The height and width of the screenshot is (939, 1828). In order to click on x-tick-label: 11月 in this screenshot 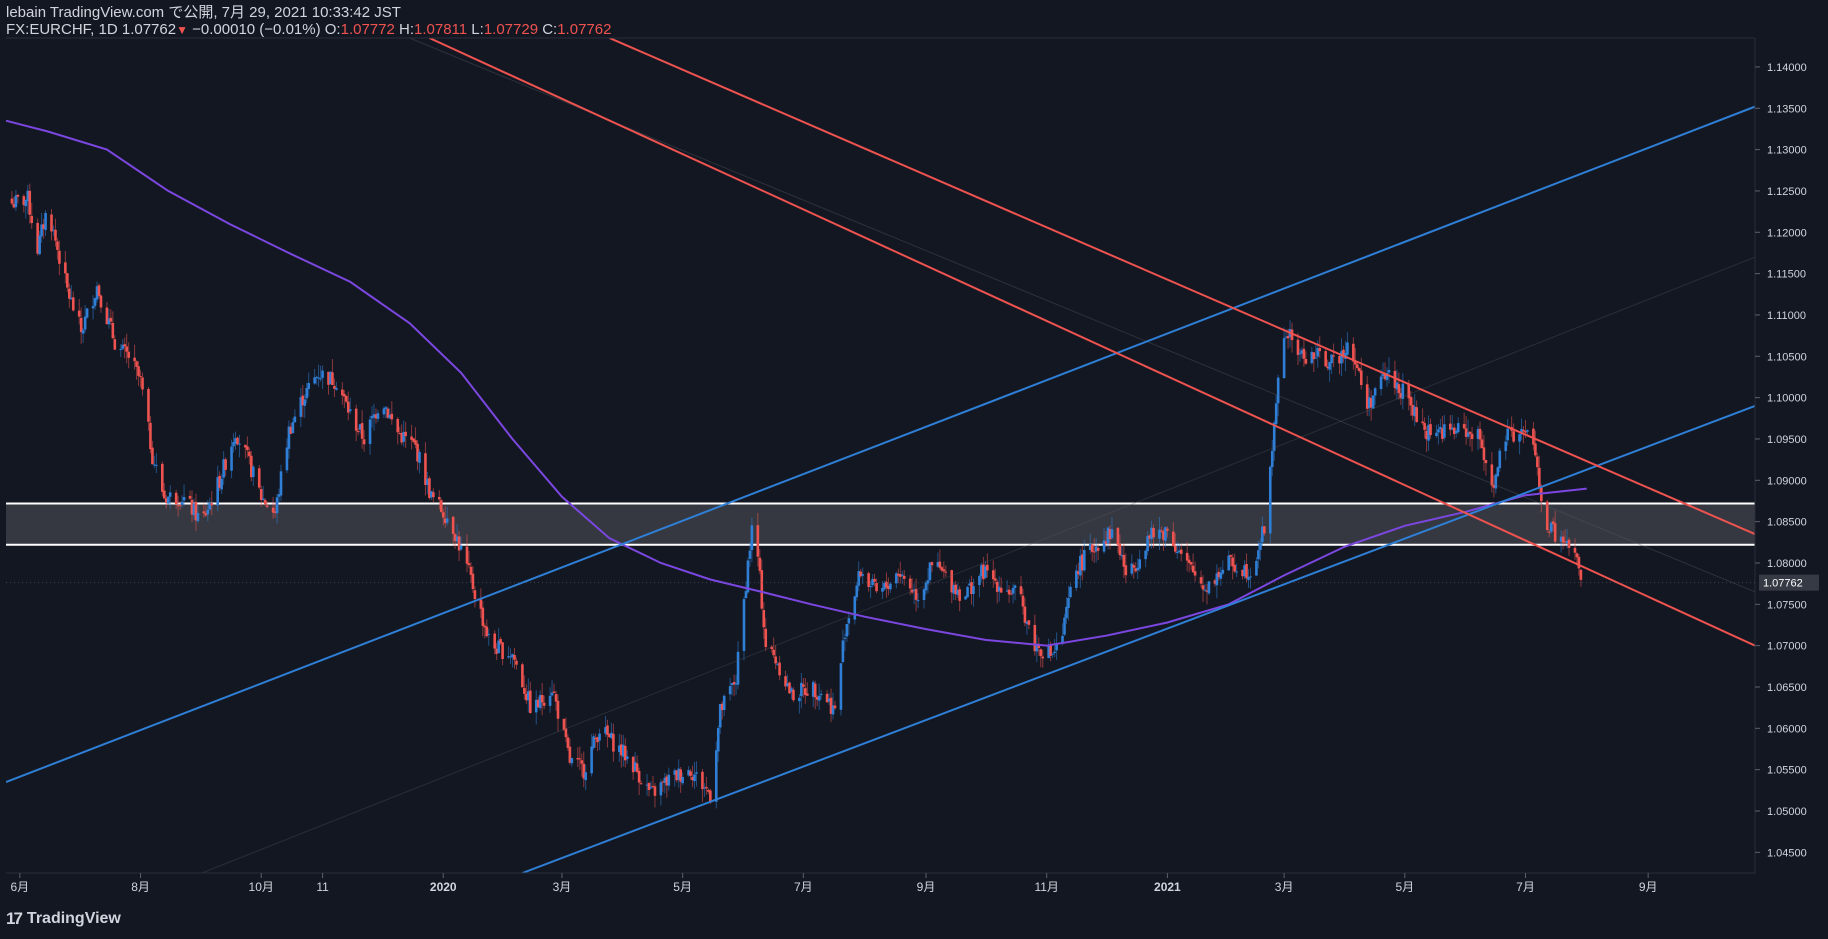, I will do `click(1046, 887)`.